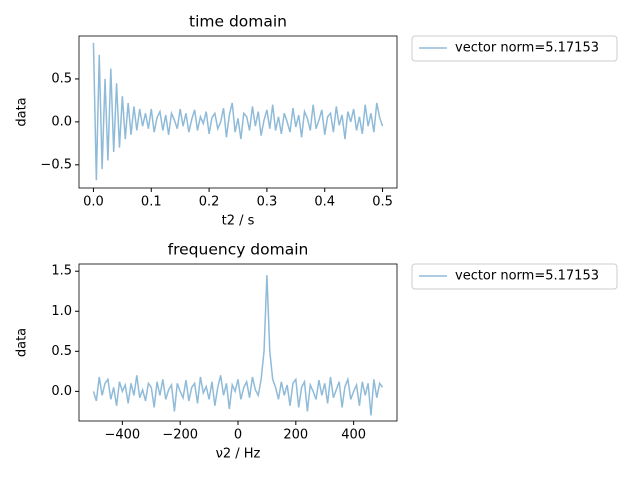  Describe the element at coordinates (238, 22) in the screenshot. I see `chart-title: time domain` at that location.